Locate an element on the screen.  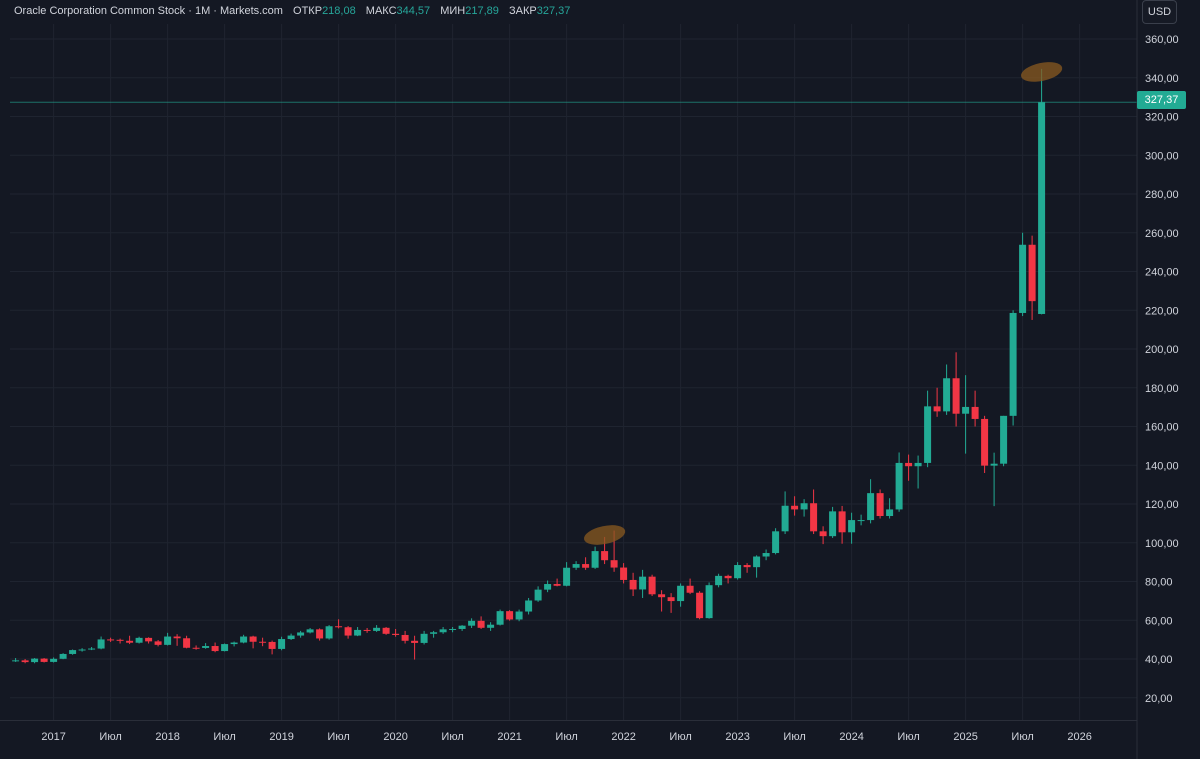
close-value: 327,37 is located at coordinates (553, 11).